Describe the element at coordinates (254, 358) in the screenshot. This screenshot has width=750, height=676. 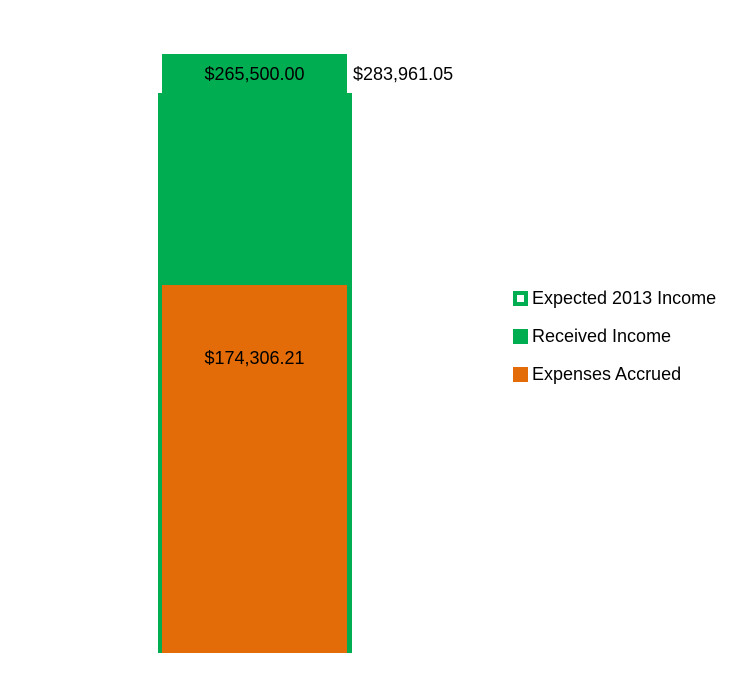
I see `data-label-expenses-accrued: $174,306.21` at that location.